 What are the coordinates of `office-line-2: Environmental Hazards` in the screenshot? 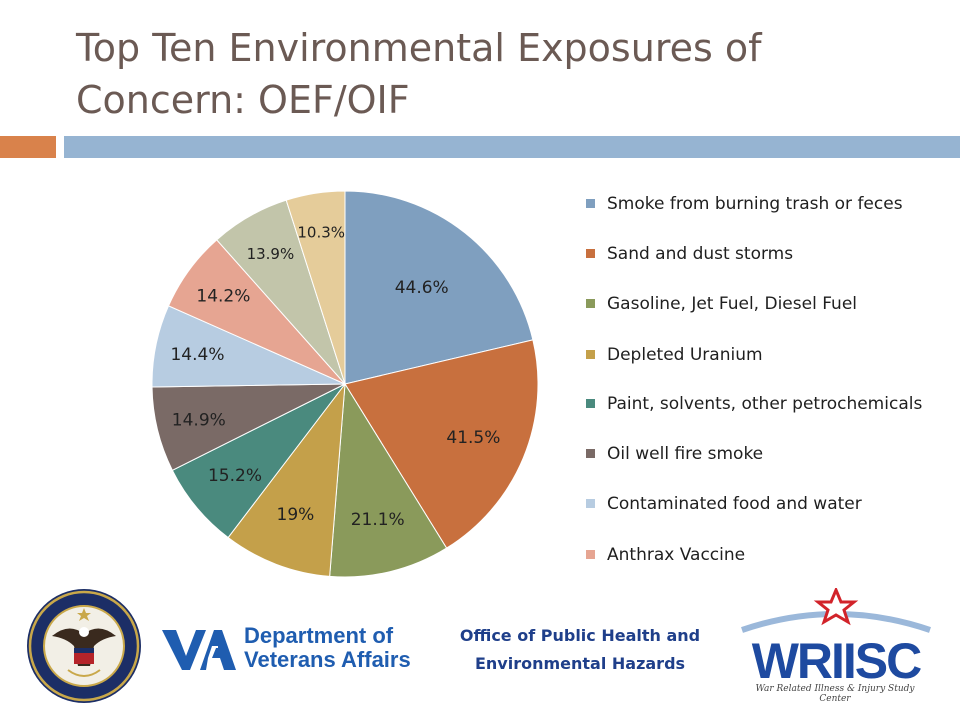 It's located at (580, 663).